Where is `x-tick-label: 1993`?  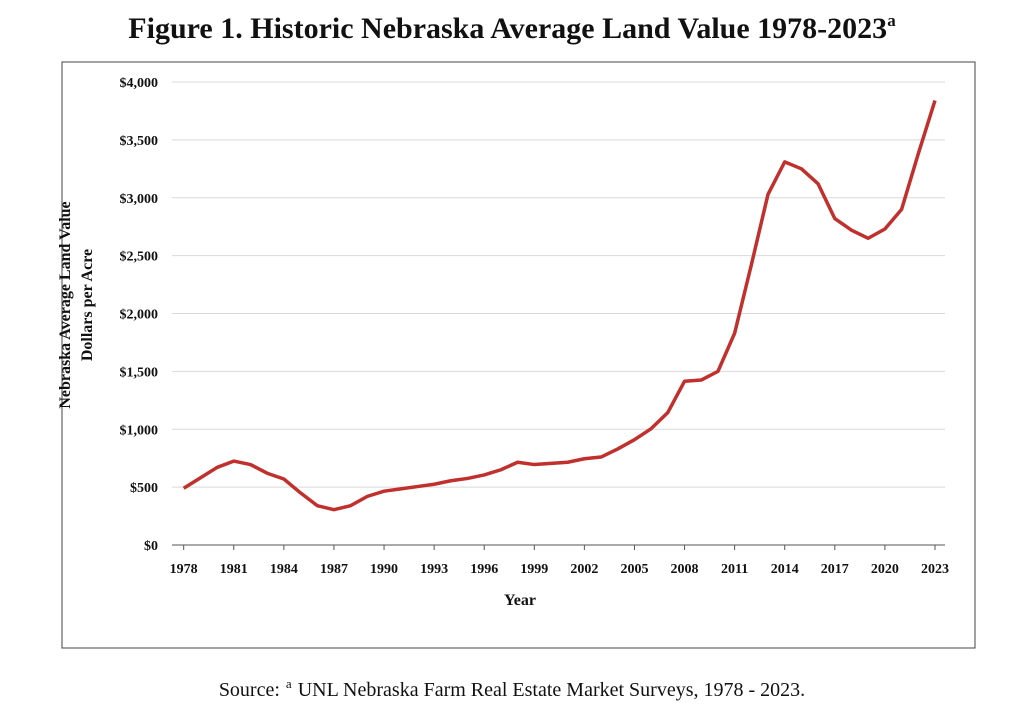 x-tick-label: 1993 is located at coordinates (434, 569).